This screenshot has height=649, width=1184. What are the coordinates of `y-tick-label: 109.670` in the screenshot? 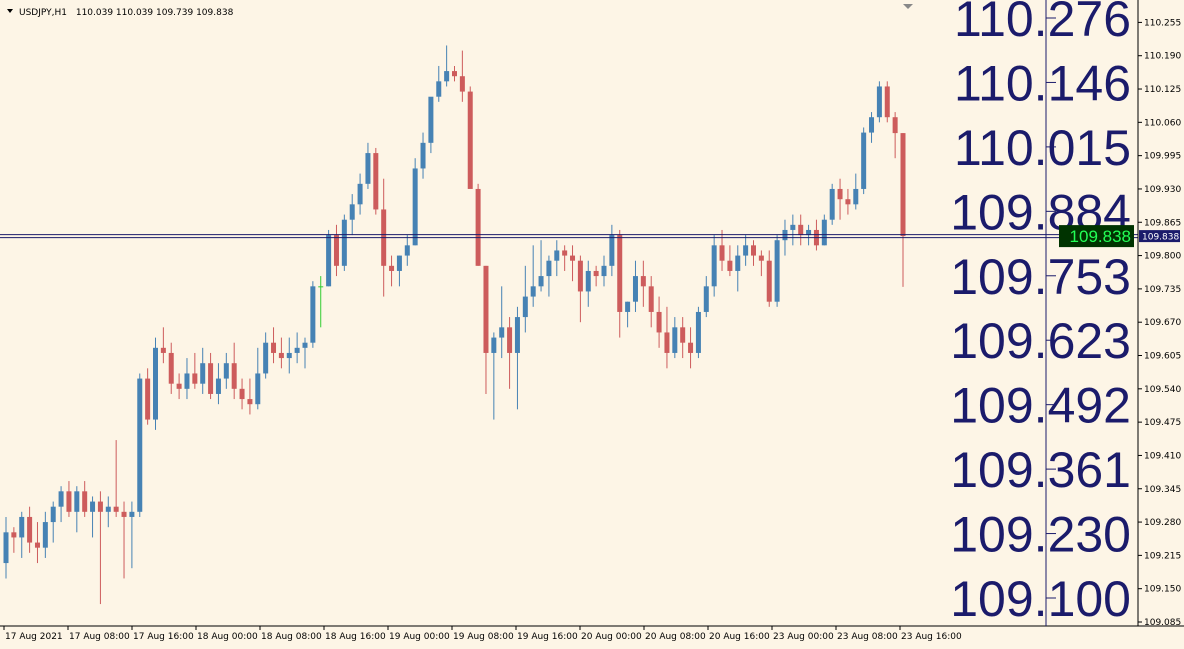 It's located at (1162, 323).